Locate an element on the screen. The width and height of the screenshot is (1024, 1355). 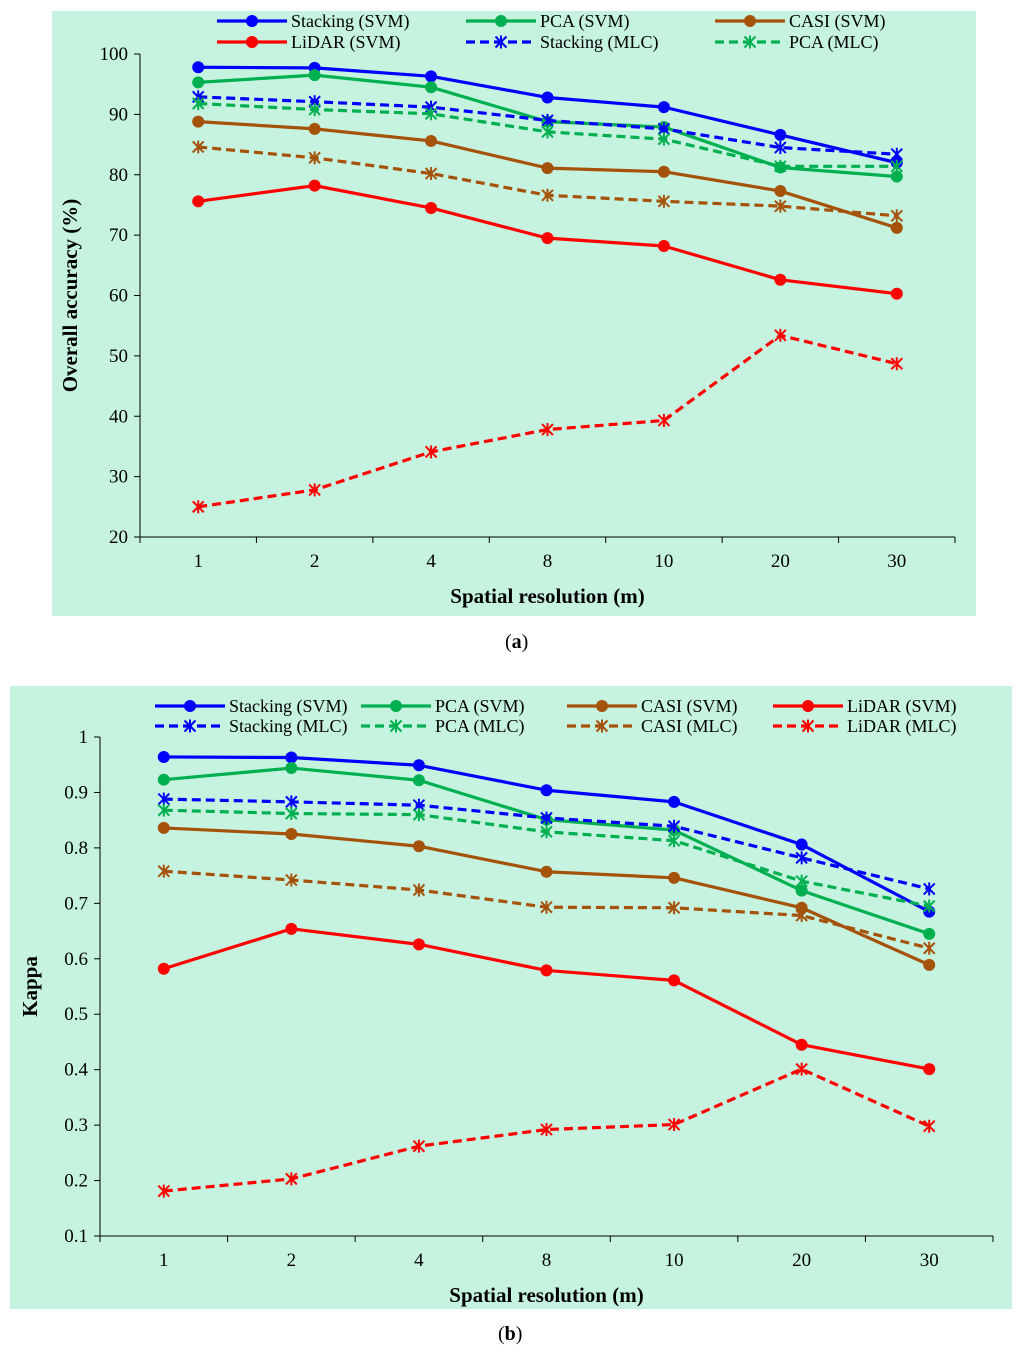
y-tick-label: 20 is located at coordinates (118, 537).